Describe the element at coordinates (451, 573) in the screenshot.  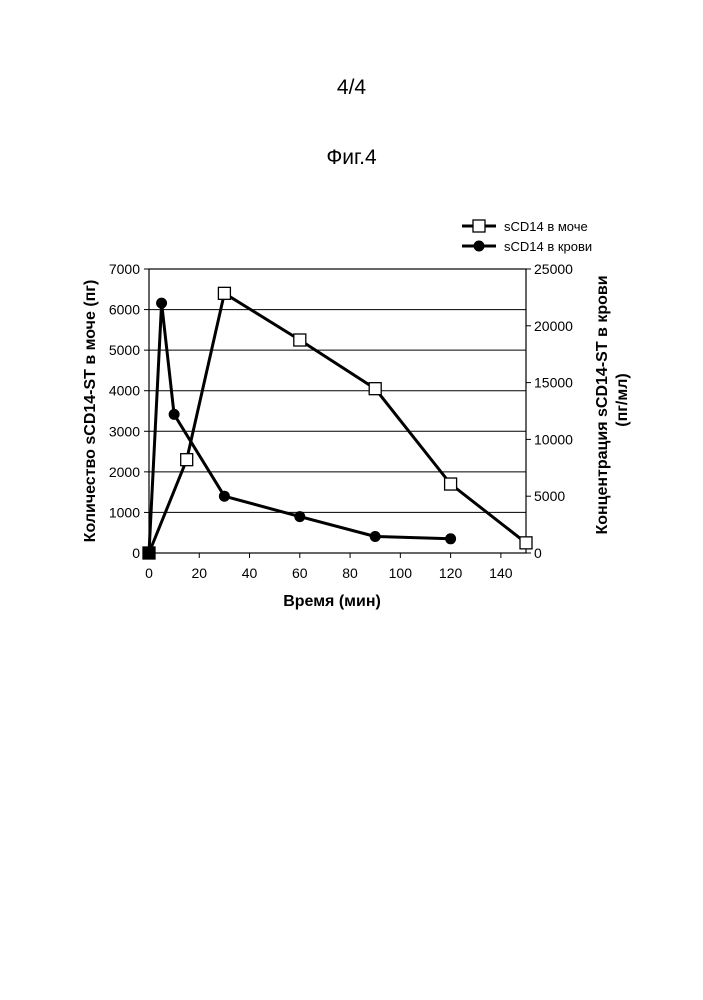
I see `x-tick-label: 120` at that location.